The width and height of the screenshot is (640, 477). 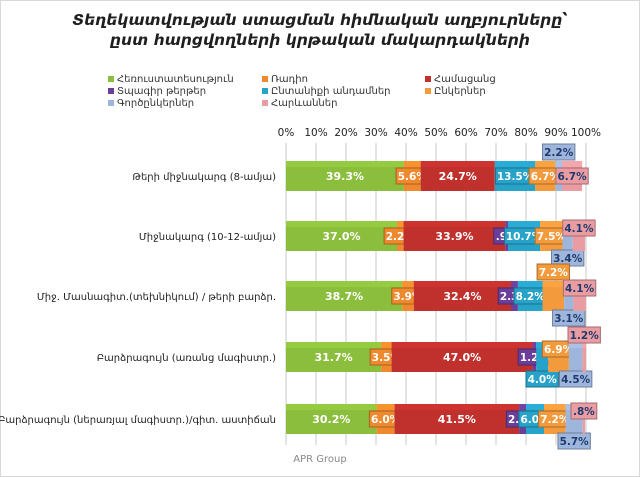 What do you see at coordinates (204, 177) in the screenshot?
I see `category-label: Թերի միջնակարգ (8-ամյա)` at bounding box center [204, 177].